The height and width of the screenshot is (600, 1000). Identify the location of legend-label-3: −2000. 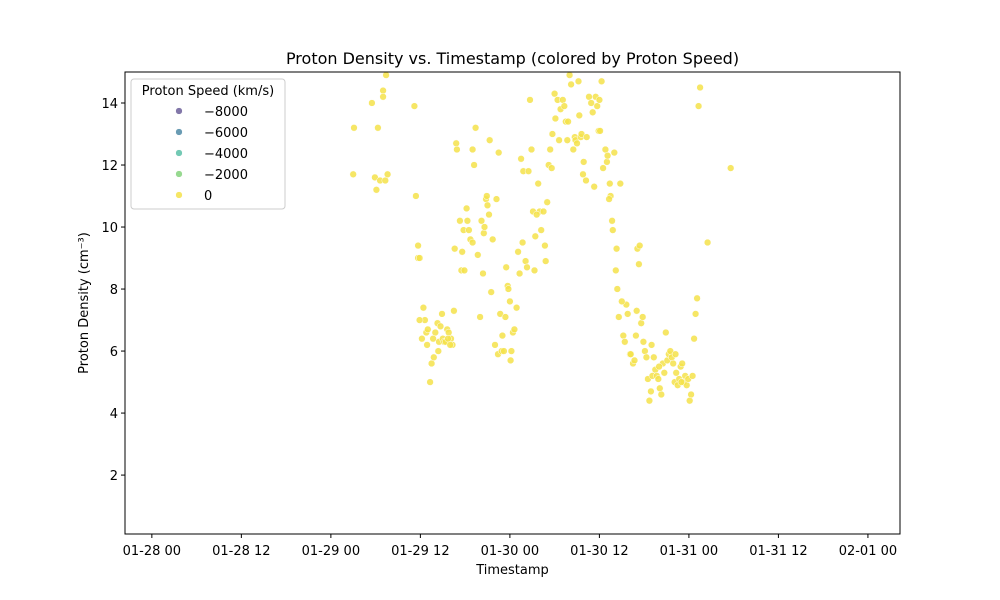
(226, 175).